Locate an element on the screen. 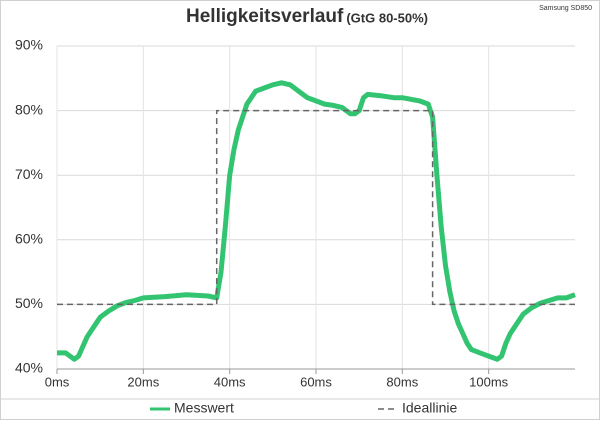 Image resolution: width=600 pixels, height=425 pixels. chart-title: Helligkeitsverlauf is located at coordinates (265, 16).